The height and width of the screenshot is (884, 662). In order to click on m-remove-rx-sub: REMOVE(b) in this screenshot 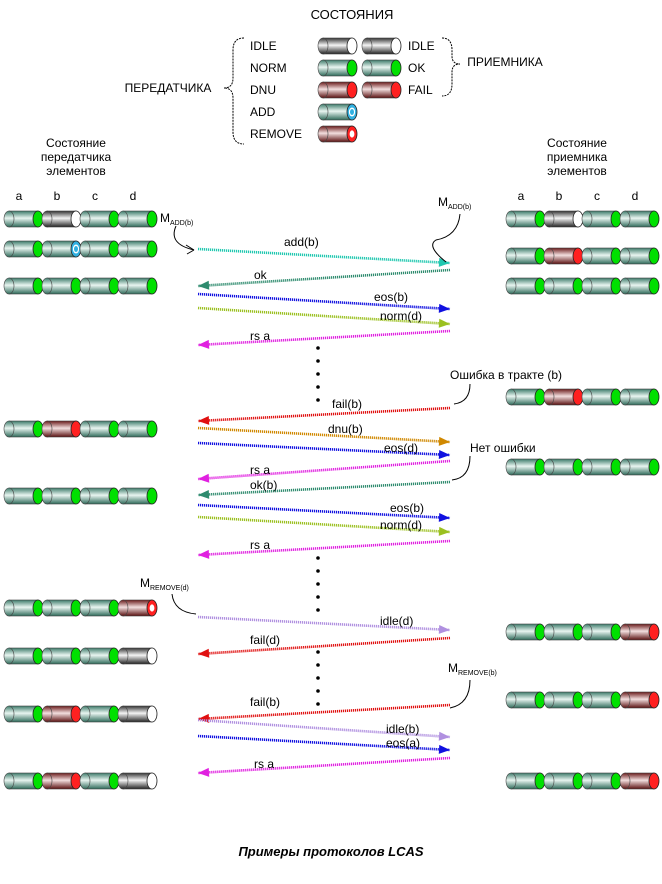, I will do `click(477, 673)`.